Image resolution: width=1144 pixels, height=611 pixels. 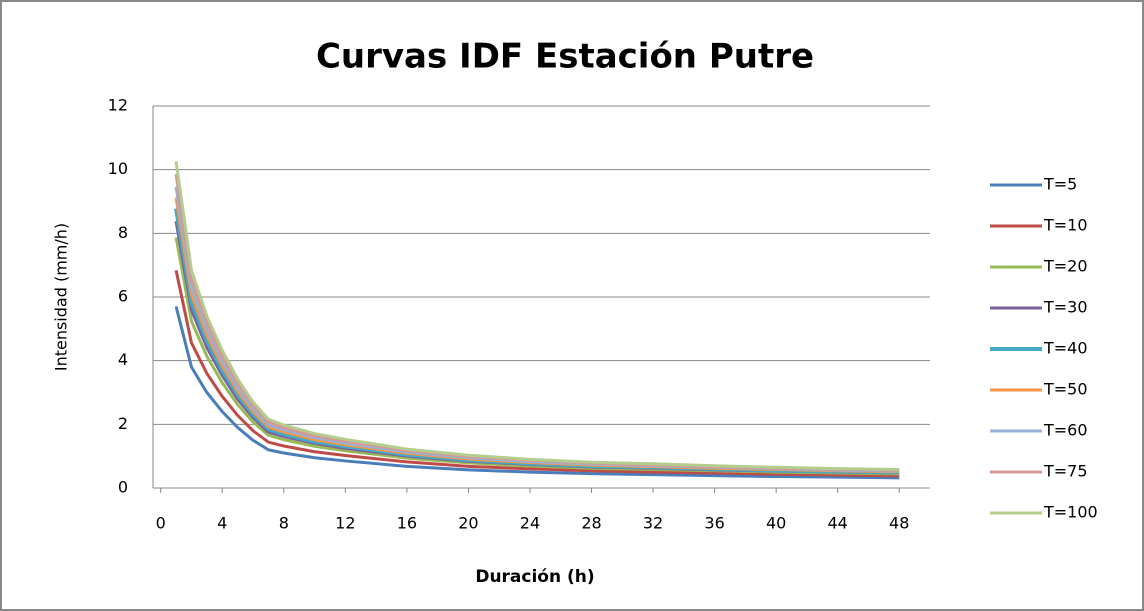 I want to click on legend-label: T=75, so click(x=1065, y=471).